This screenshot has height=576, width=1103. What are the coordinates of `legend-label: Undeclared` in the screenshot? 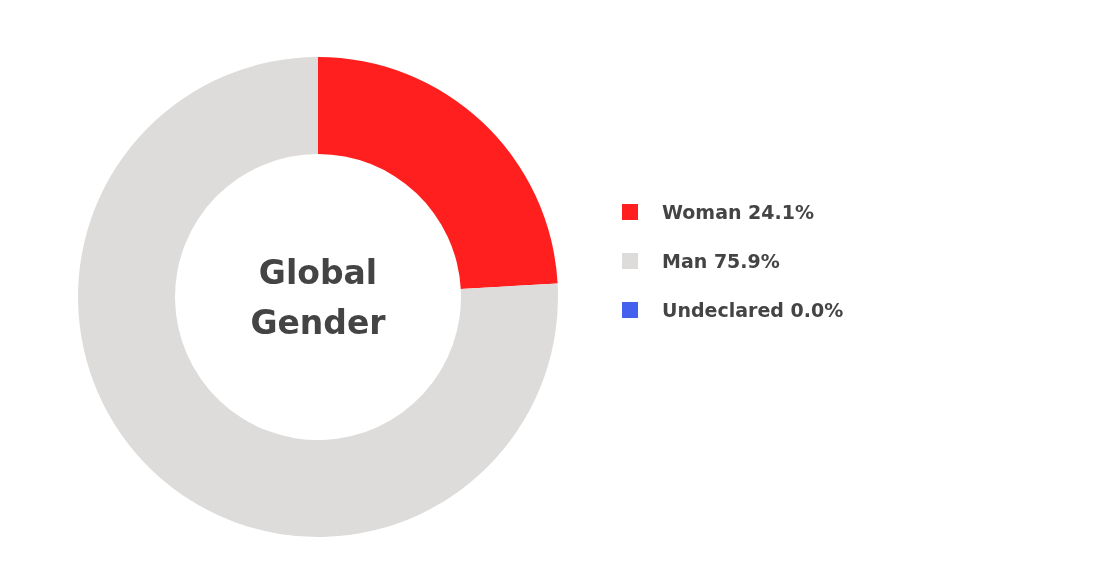 It's located at (723, 310).